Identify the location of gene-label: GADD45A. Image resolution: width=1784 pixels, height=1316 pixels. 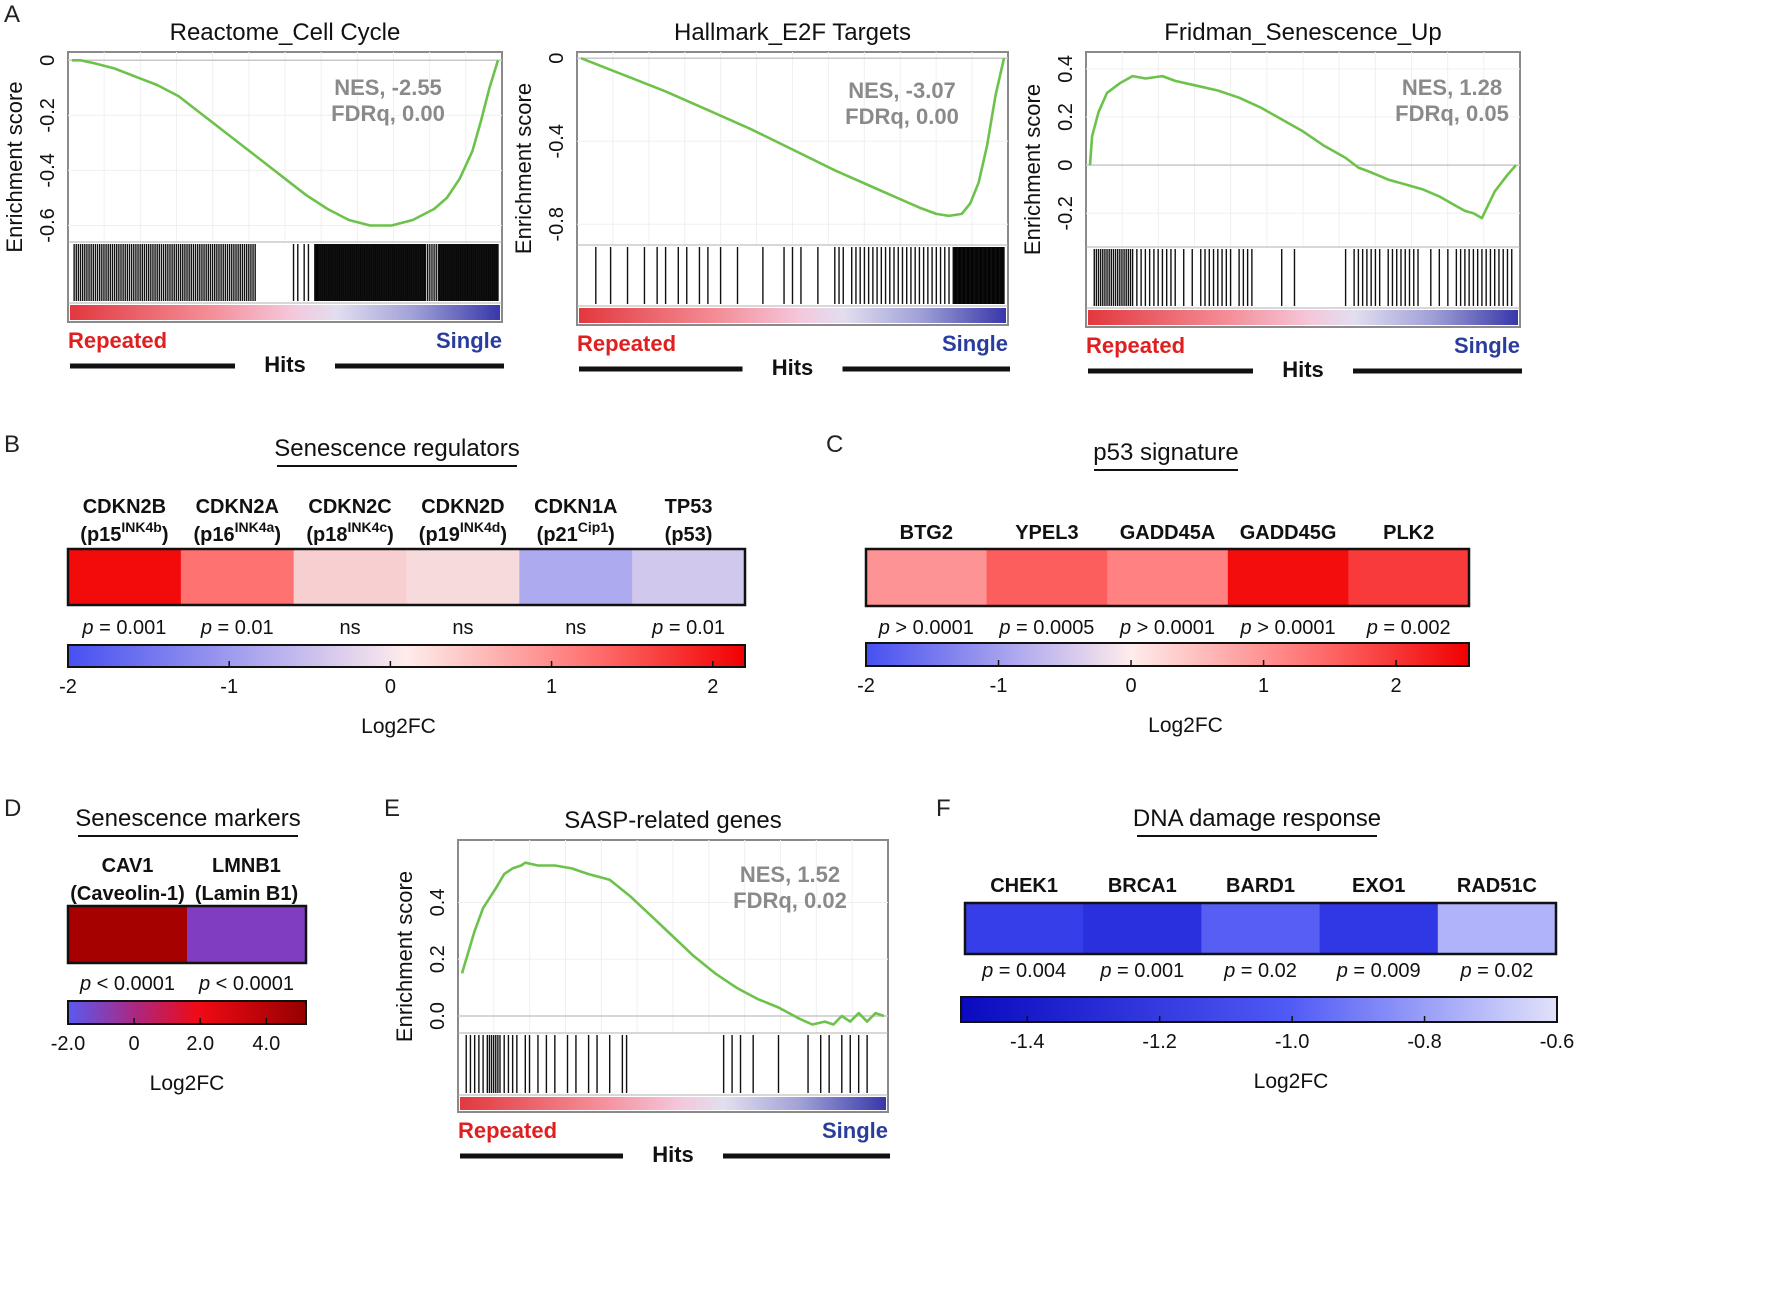
(1168, 533).